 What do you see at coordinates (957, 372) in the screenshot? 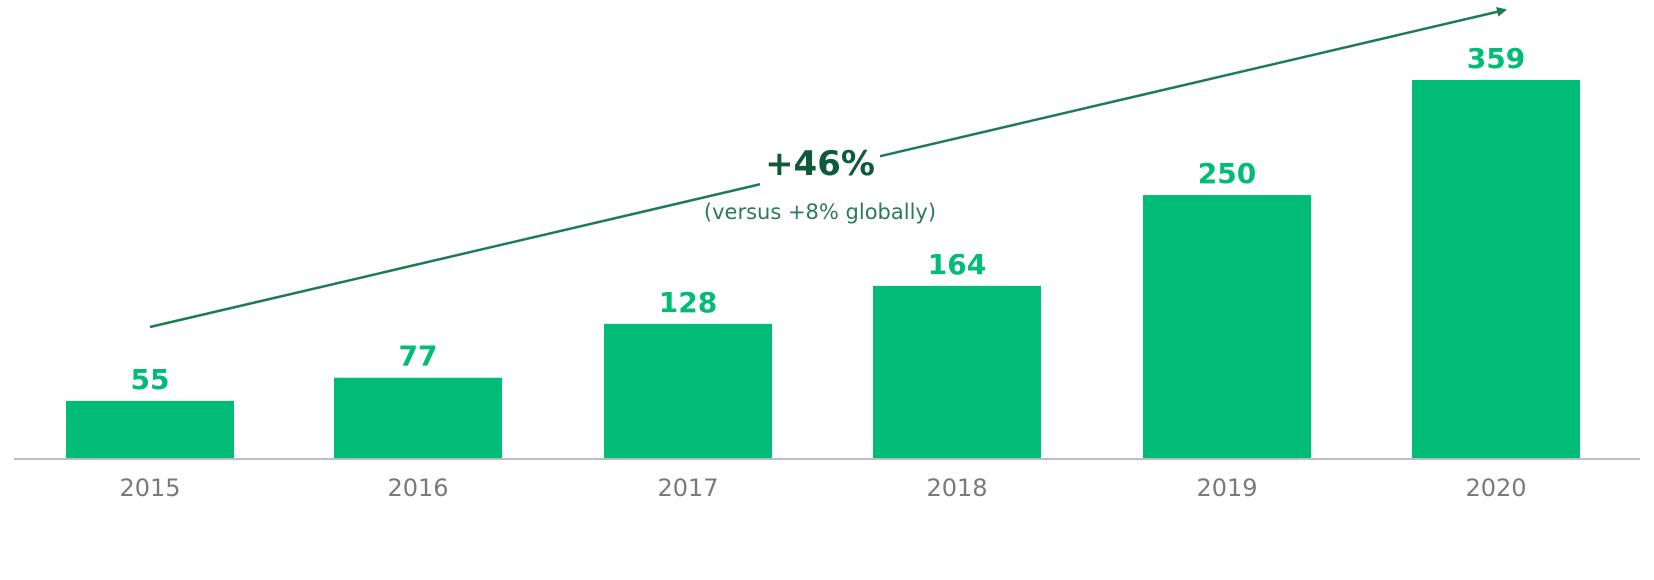
I see `bar-2018` at bounding box center [957, 372].